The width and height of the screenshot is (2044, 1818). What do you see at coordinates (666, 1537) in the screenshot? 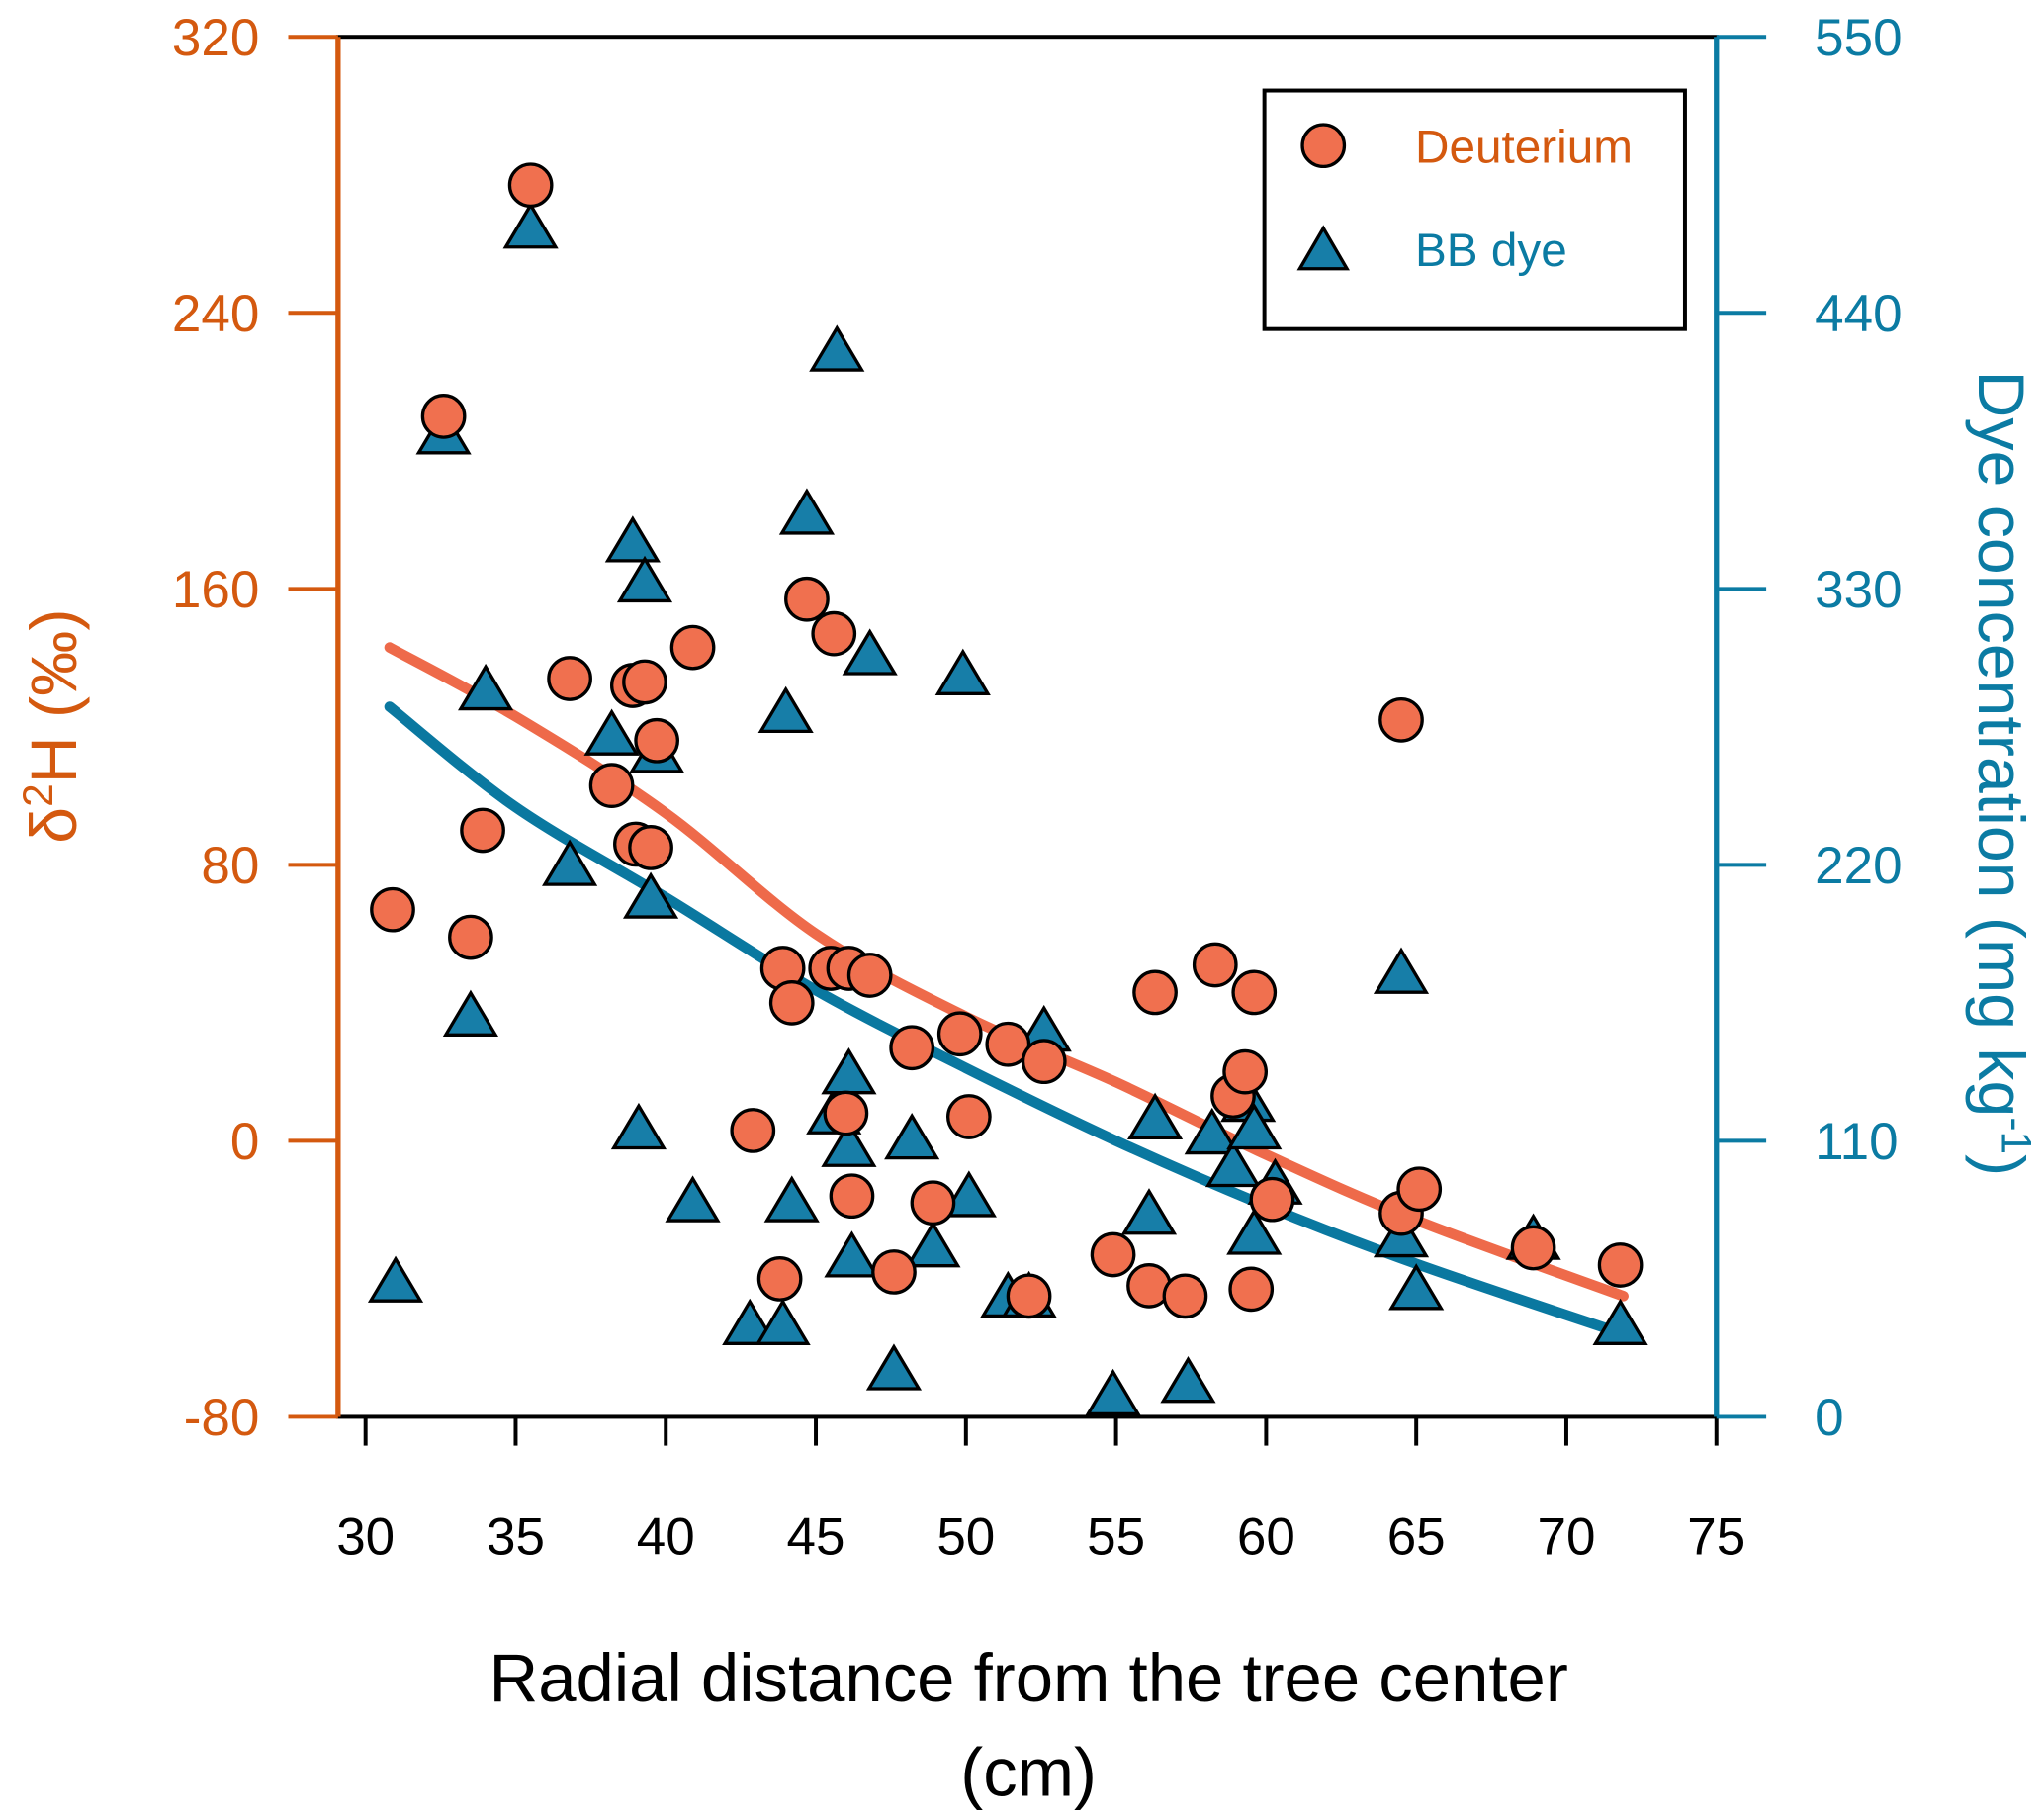
I see `x-tick-label: 40` at bounding box center [666, 1537].